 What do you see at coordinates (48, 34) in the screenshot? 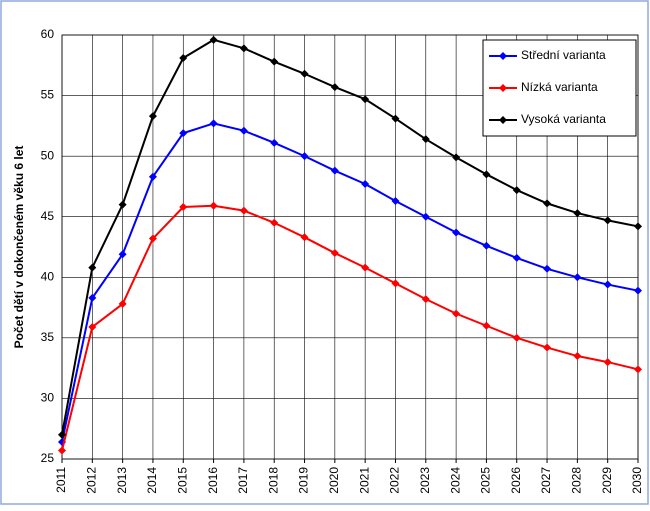
I see `y-tick-label: 60` at bounding box center [48, 34].